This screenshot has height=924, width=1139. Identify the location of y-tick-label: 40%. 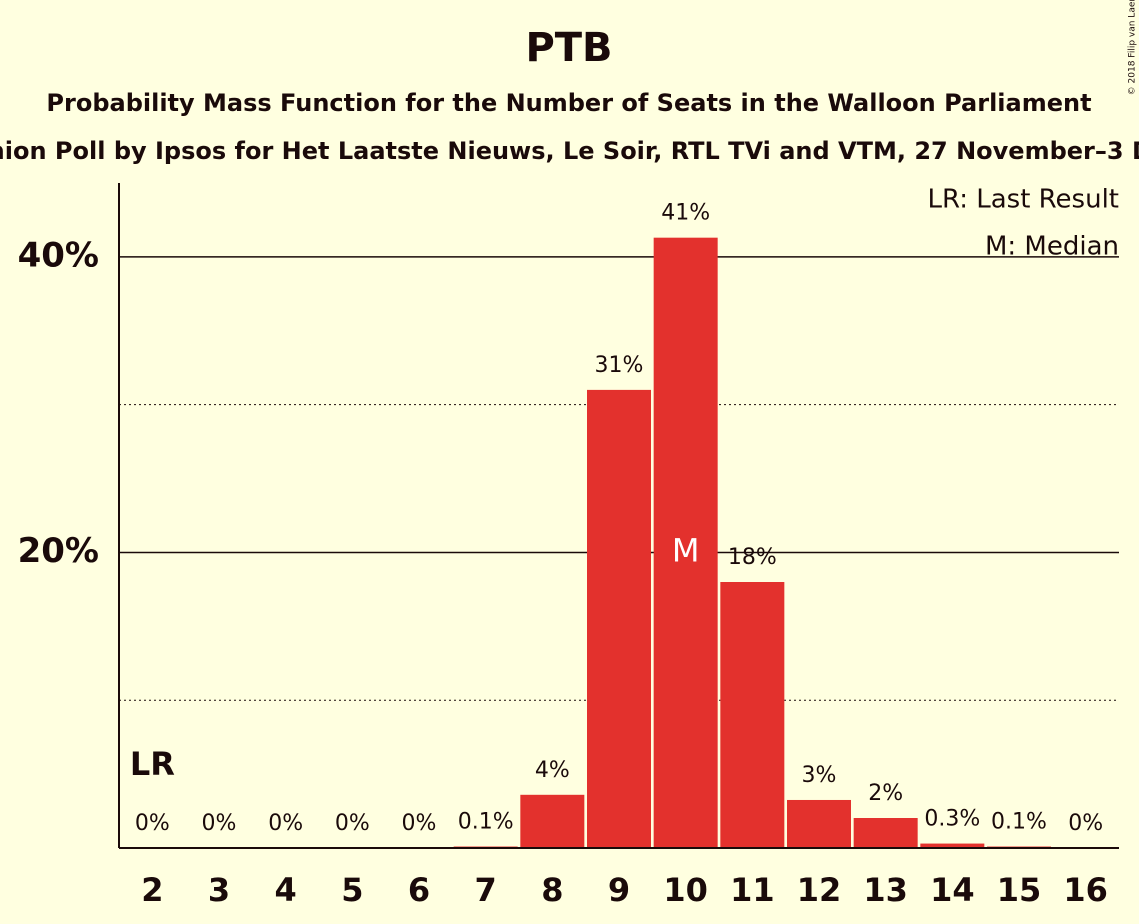
(58, 255).